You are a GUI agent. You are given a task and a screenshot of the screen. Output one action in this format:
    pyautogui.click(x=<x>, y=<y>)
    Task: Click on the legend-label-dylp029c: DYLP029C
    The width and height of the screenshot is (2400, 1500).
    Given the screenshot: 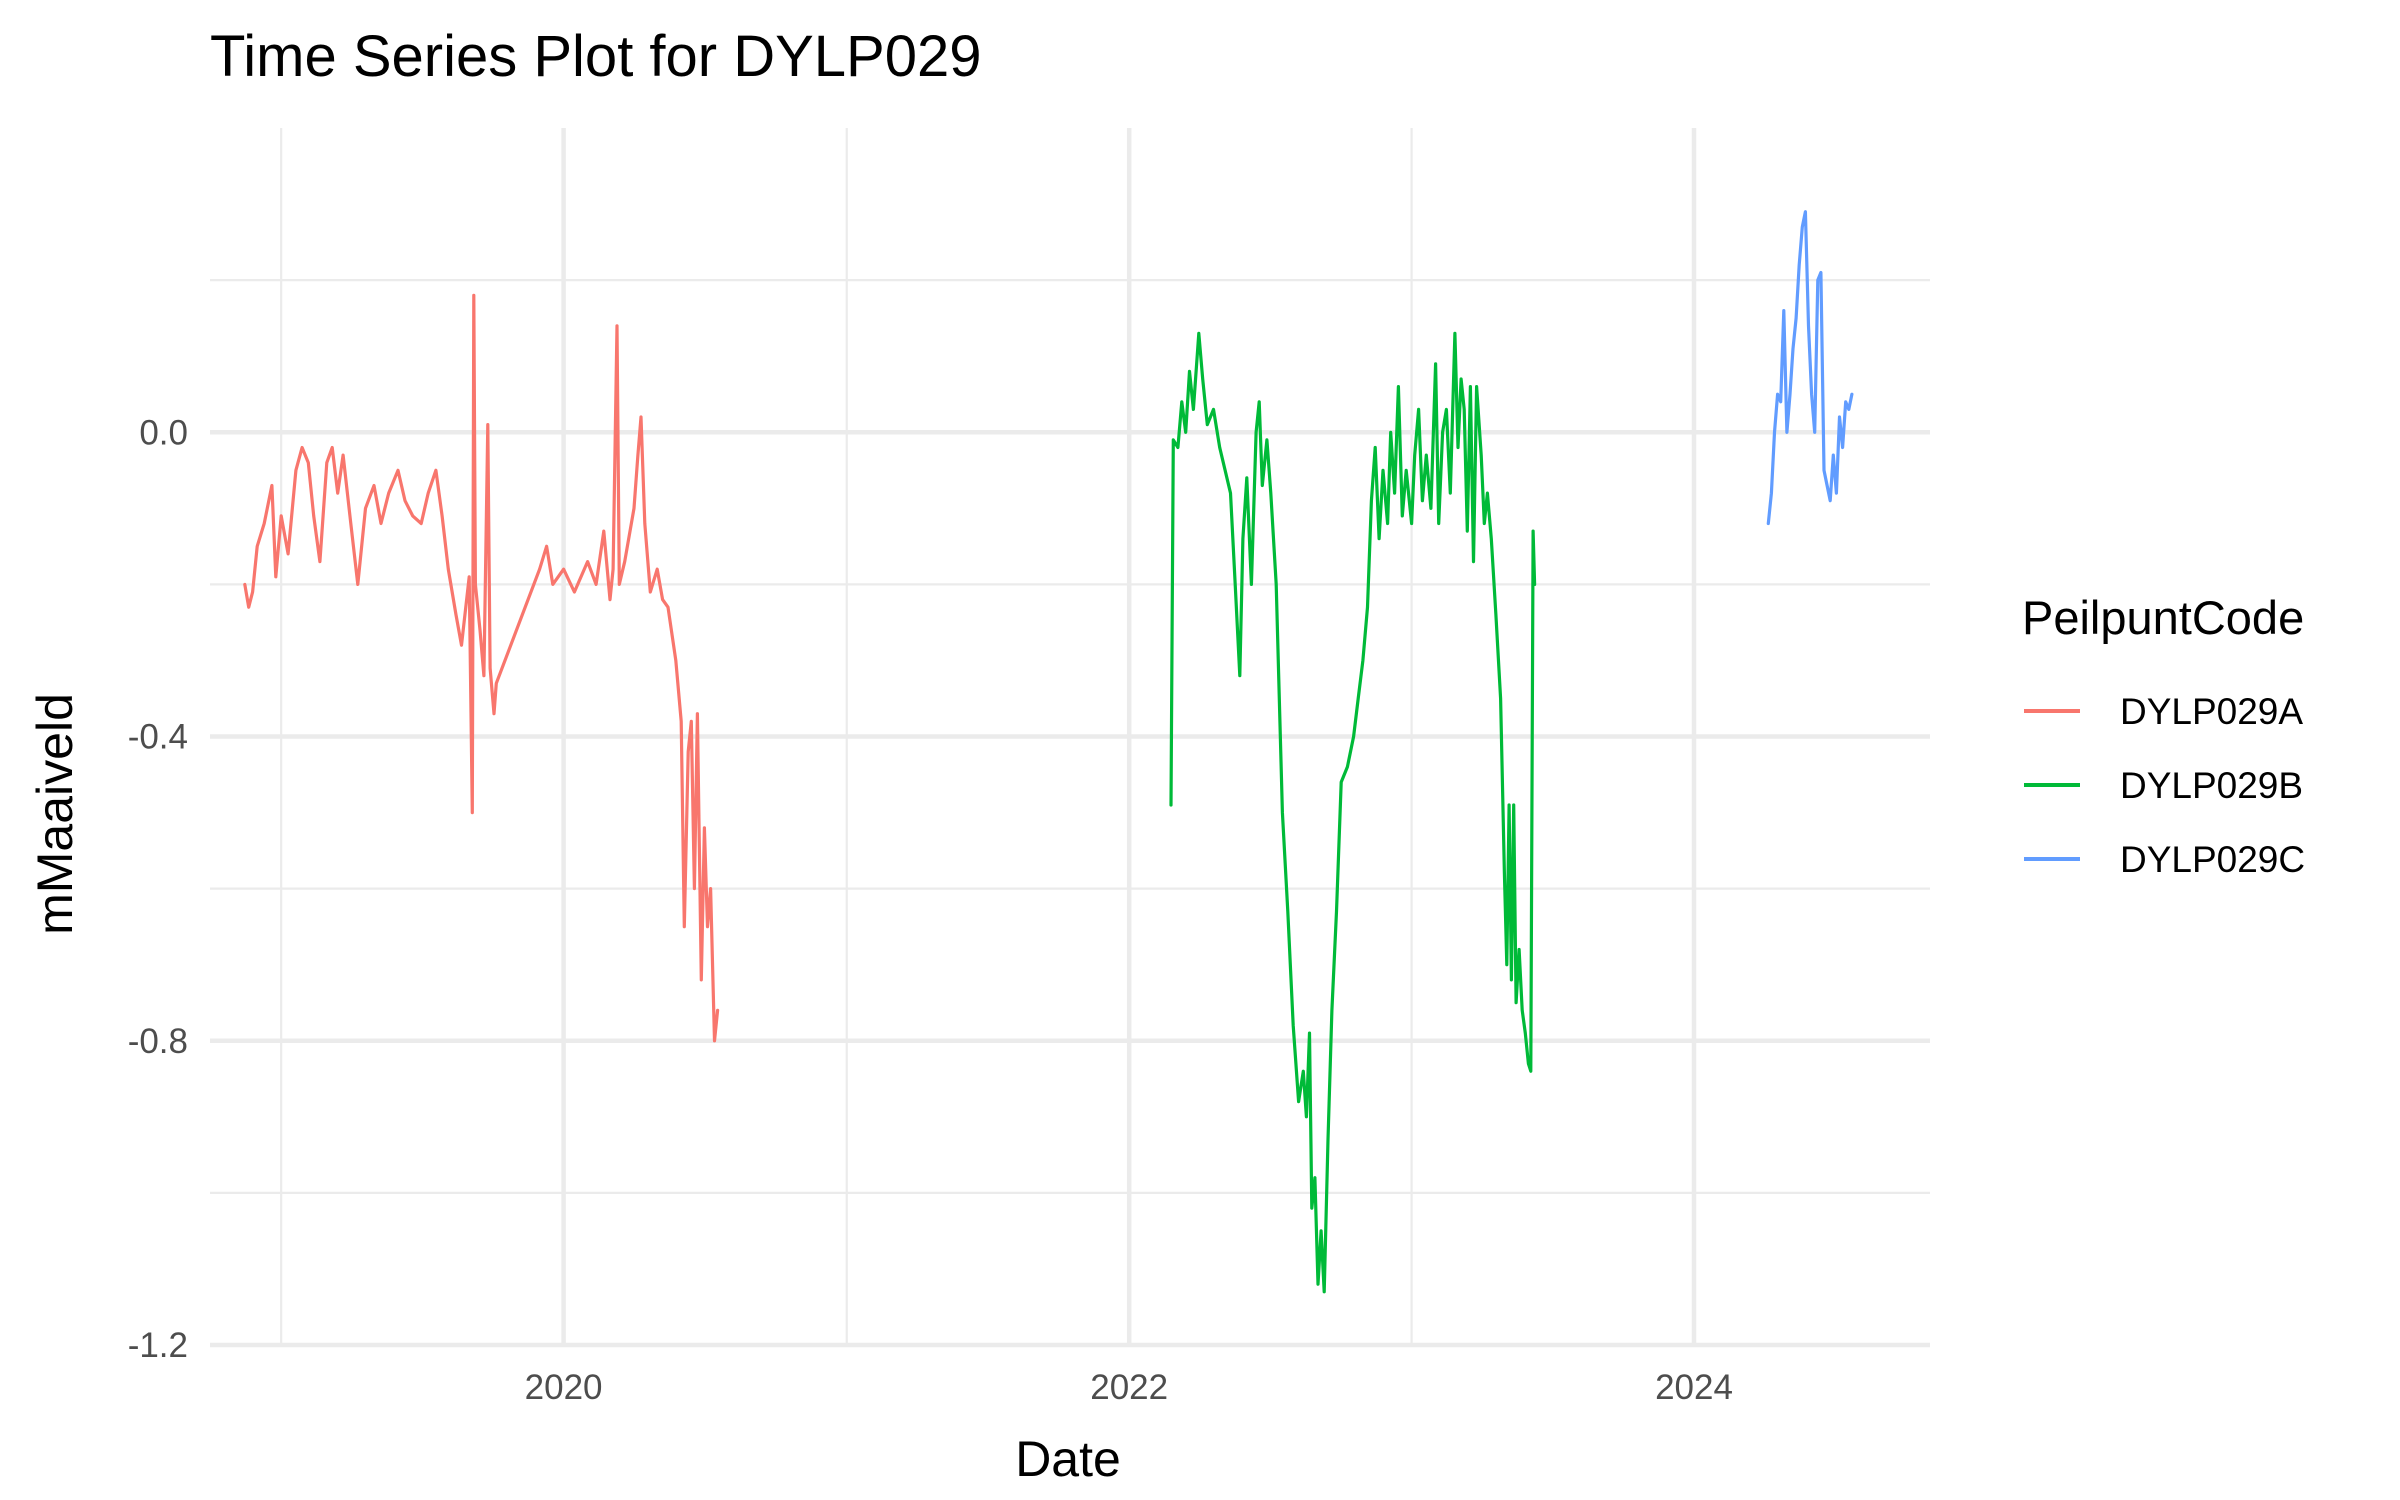 What is the action you would take?
    pyautogui.click(x=2212, y=859)
    